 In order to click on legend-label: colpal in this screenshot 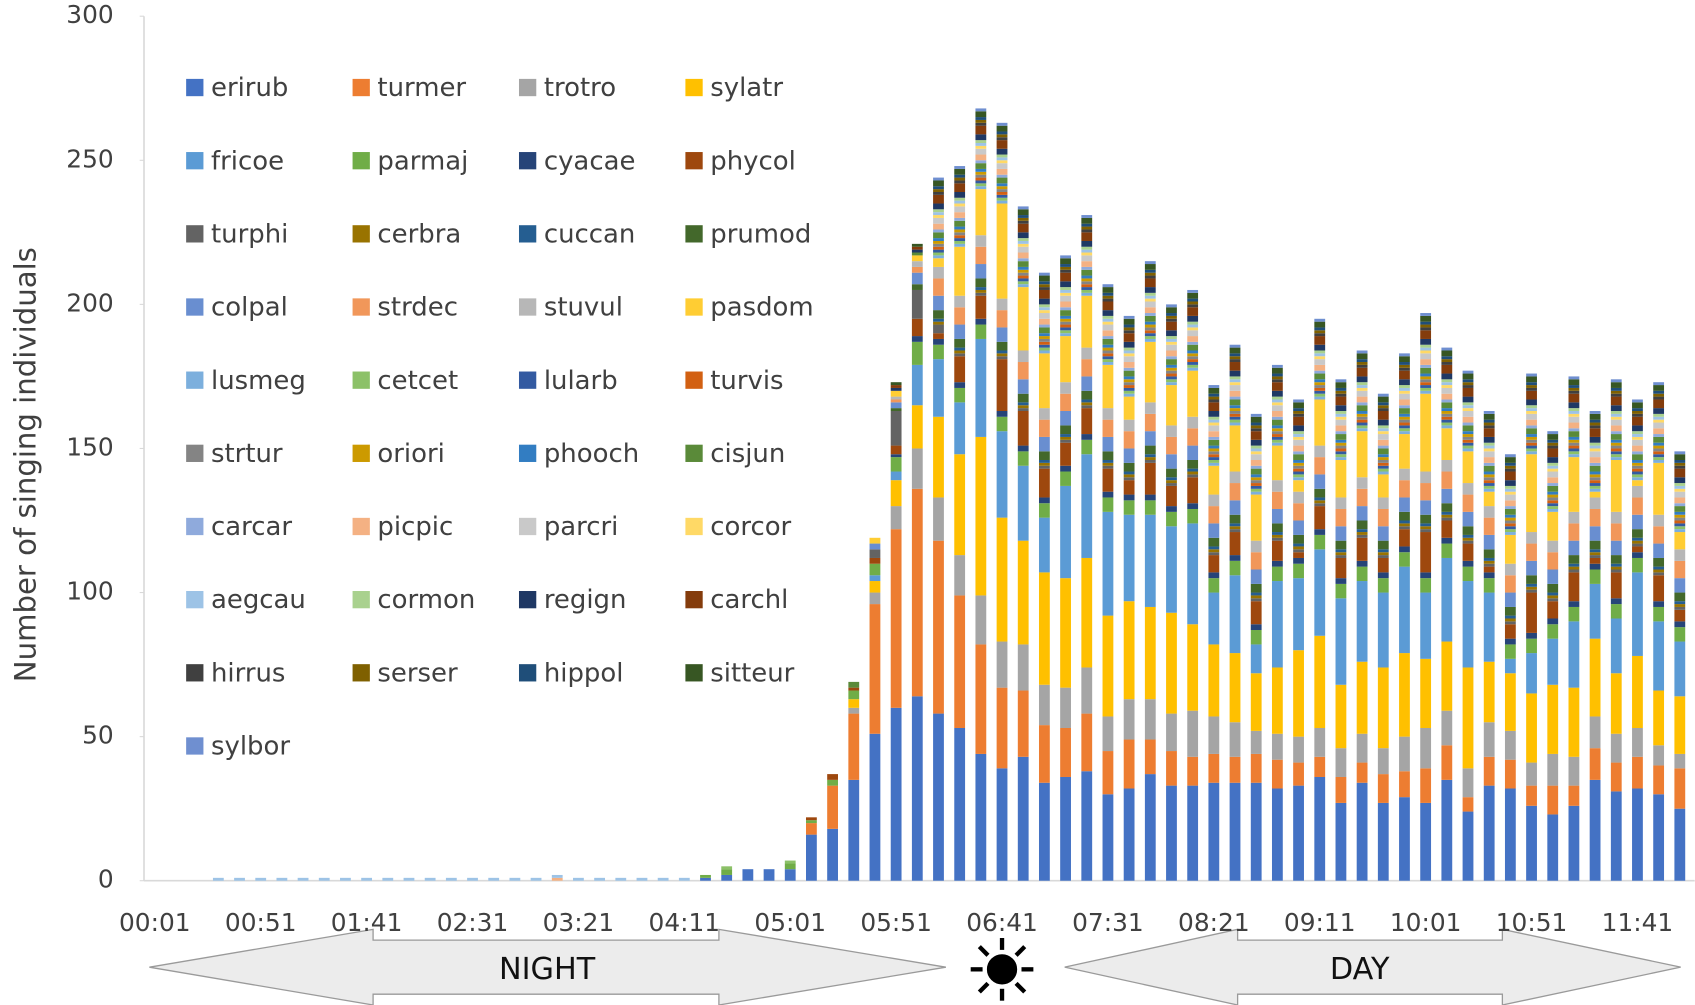, I will do `click(249, 308)`.